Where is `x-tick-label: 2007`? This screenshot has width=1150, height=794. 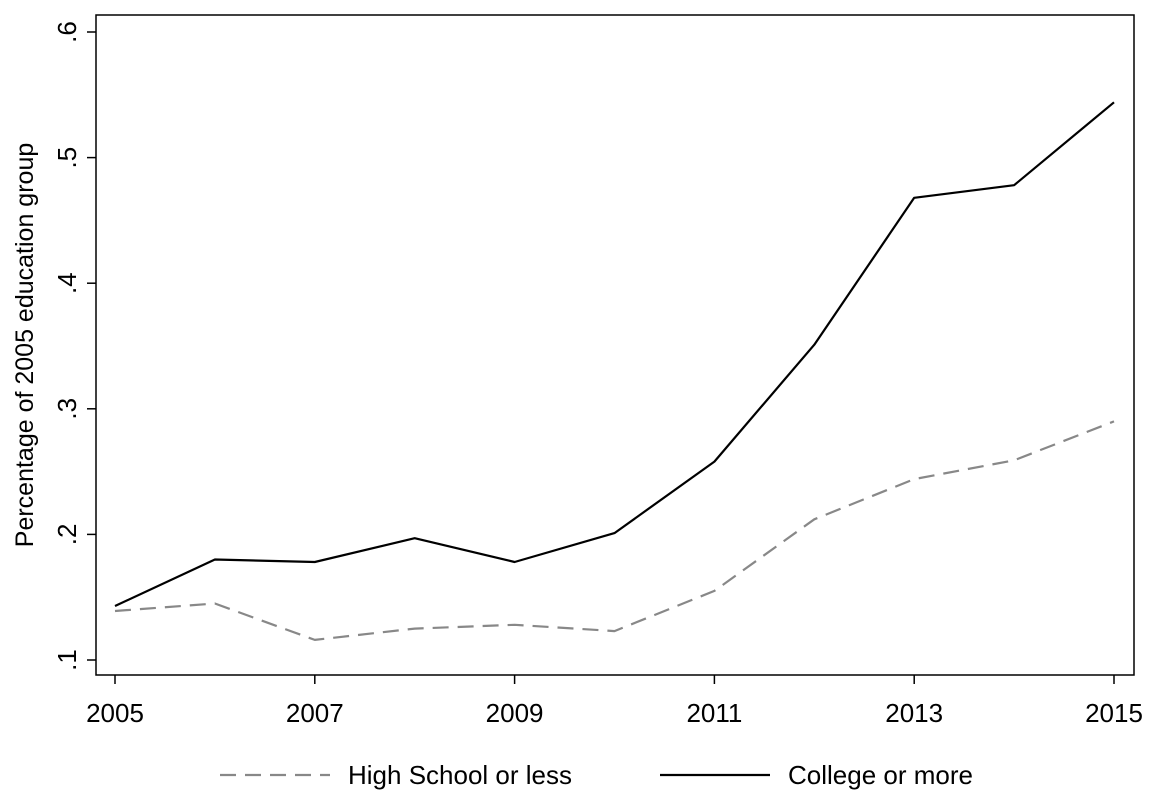 x-tick-label: 2007 is located at coordinates (315, 713).